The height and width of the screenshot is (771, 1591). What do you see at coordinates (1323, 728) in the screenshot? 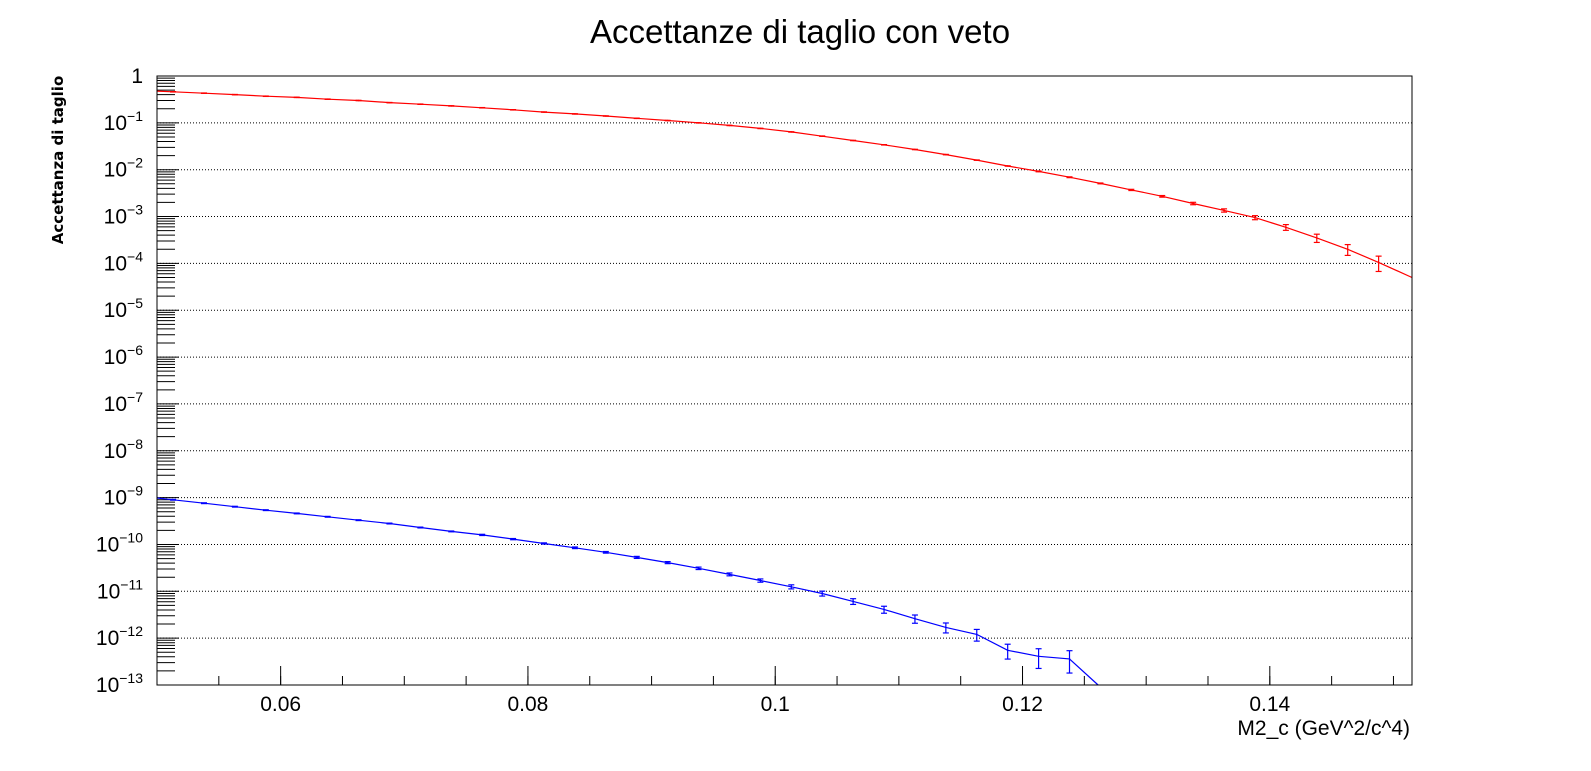
I see `x-axis-label: M2_c (GeV^2/c^4)` at bounding box center [1323, 728].